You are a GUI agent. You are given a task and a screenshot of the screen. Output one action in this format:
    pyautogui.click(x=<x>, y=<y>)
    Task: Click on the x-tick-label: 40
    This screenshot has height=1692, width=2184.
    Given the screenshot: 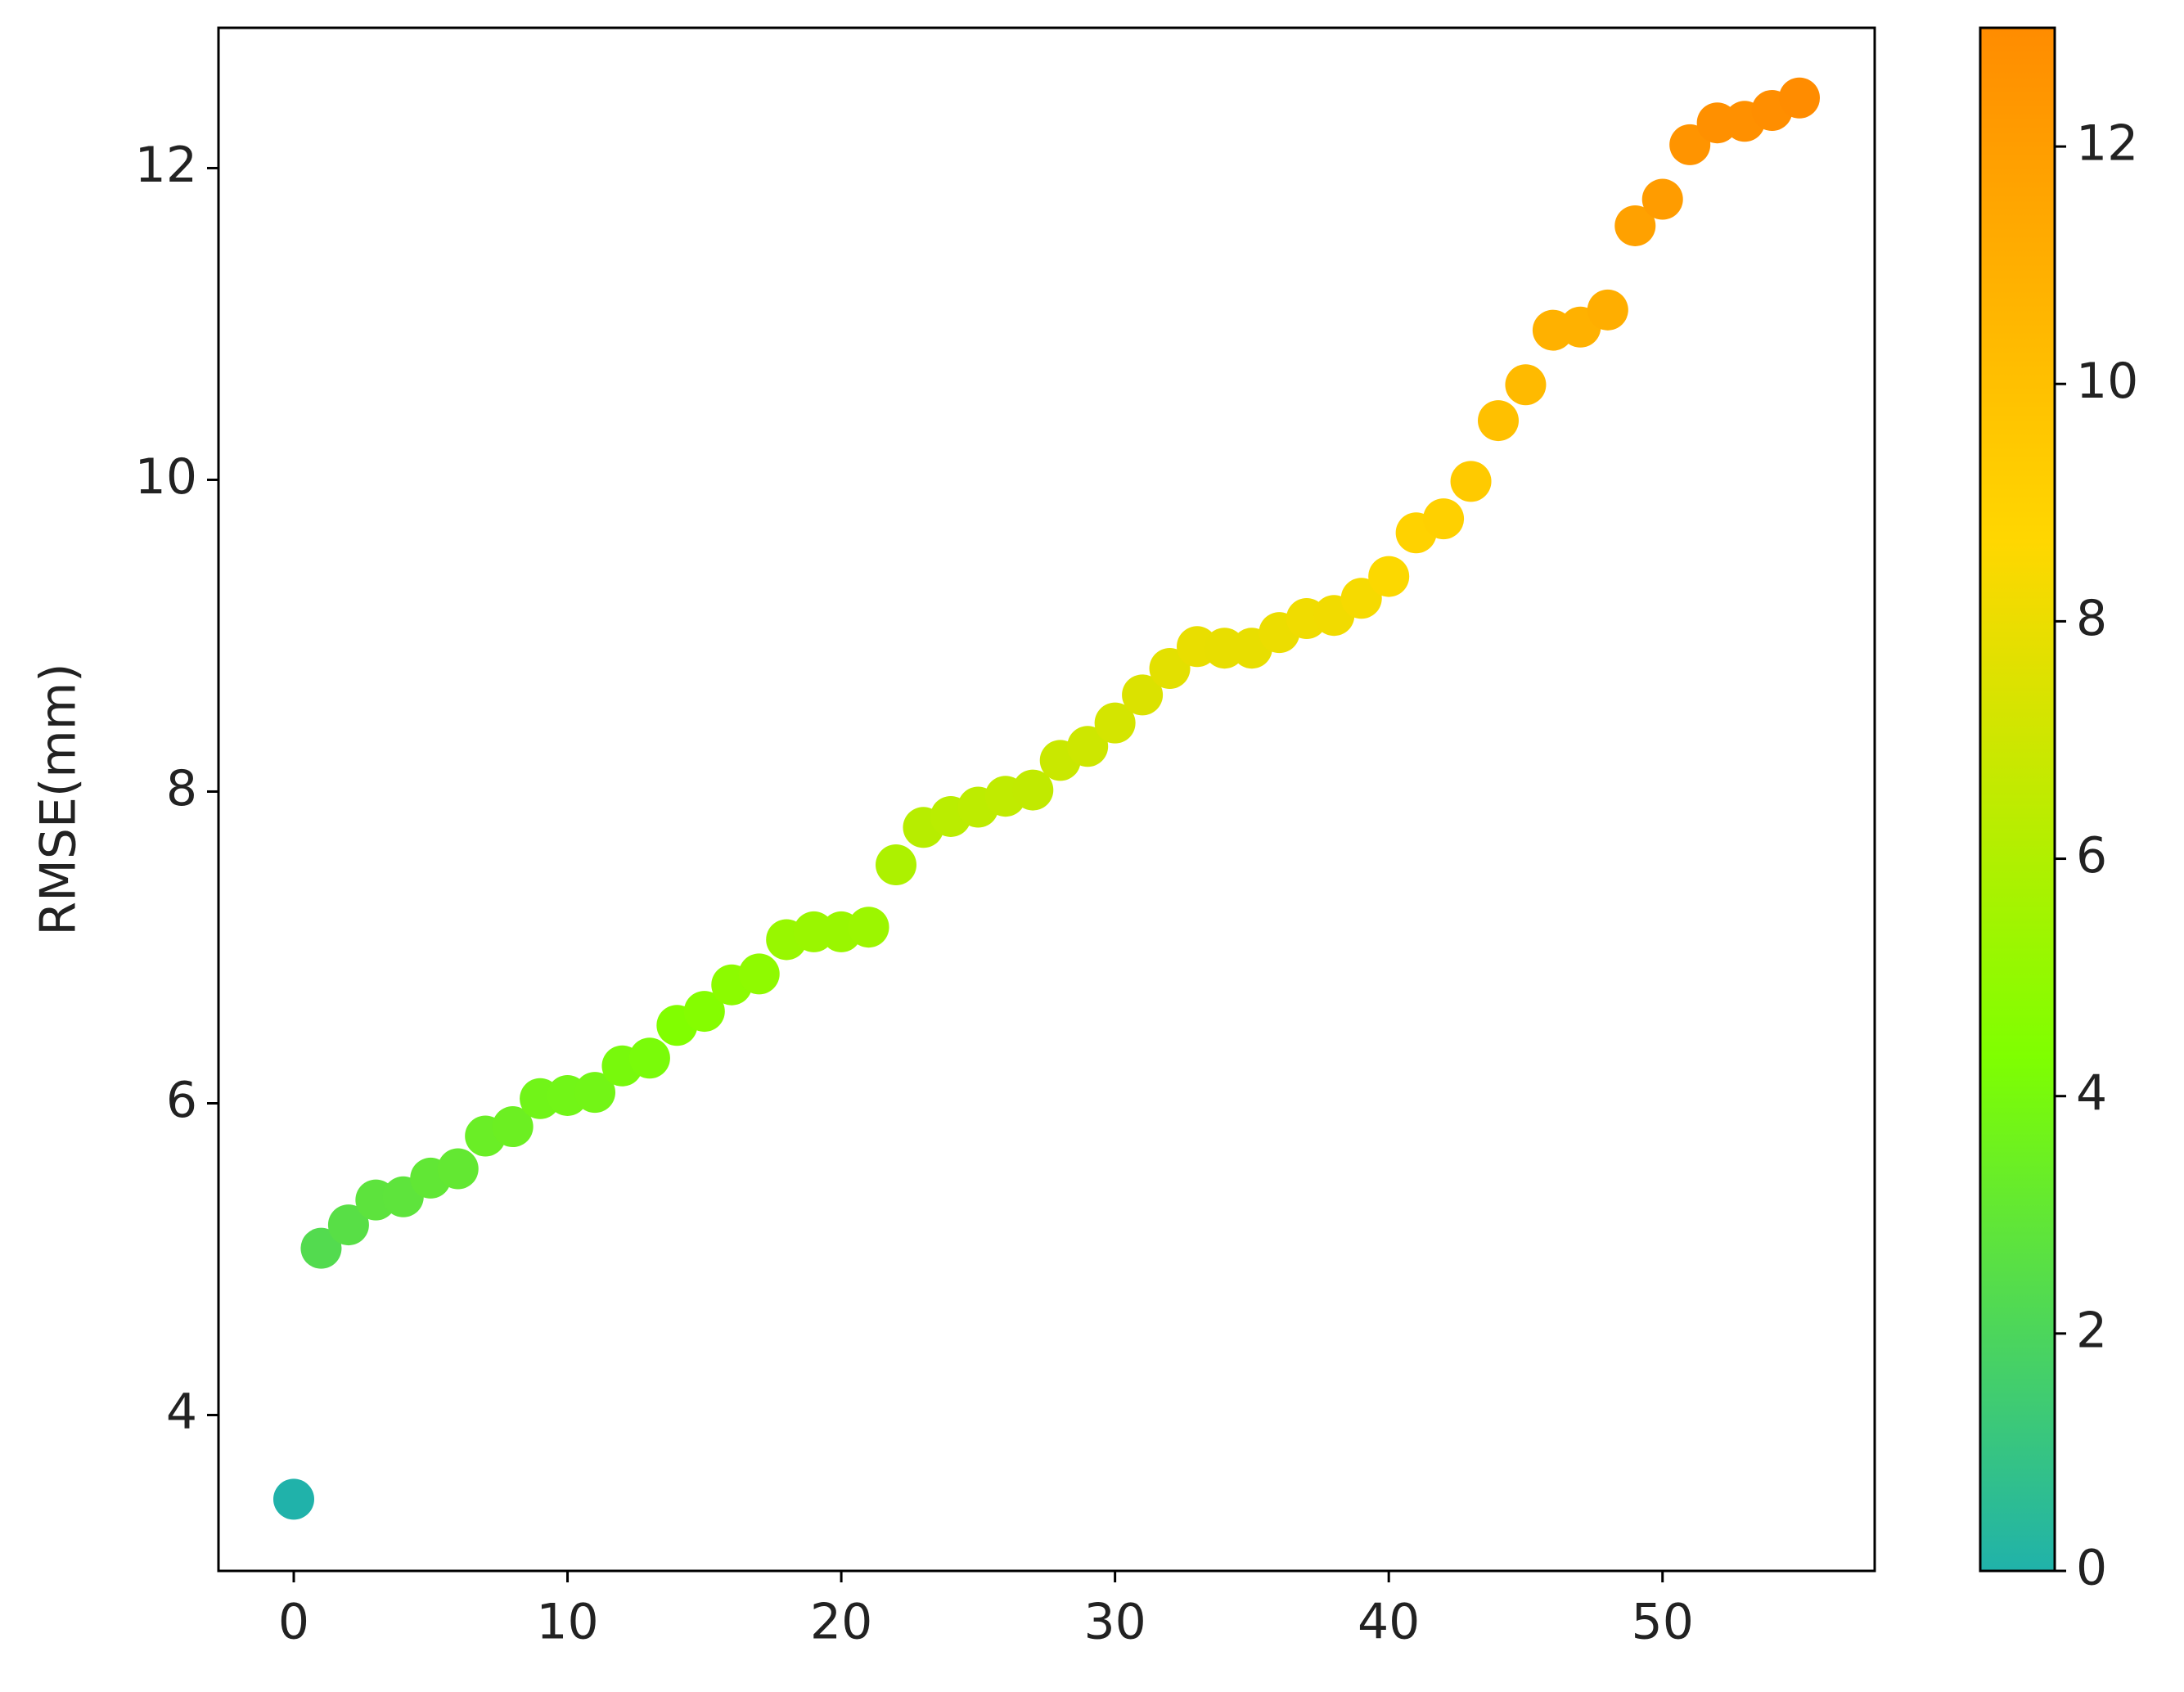 What is the action you would take?
    pyautogui.click(x=1389, y=1623)
    